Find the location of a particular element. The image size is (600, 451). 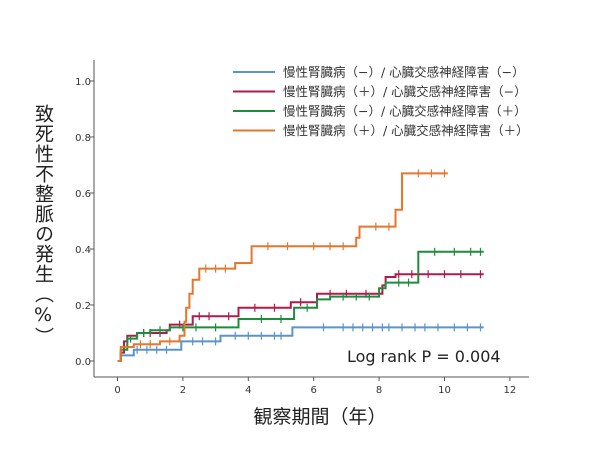

legend-label-3: 慢性腎臓病（−）/ 心臓交感神経障害（＋） is located at coordinates (405, 111).